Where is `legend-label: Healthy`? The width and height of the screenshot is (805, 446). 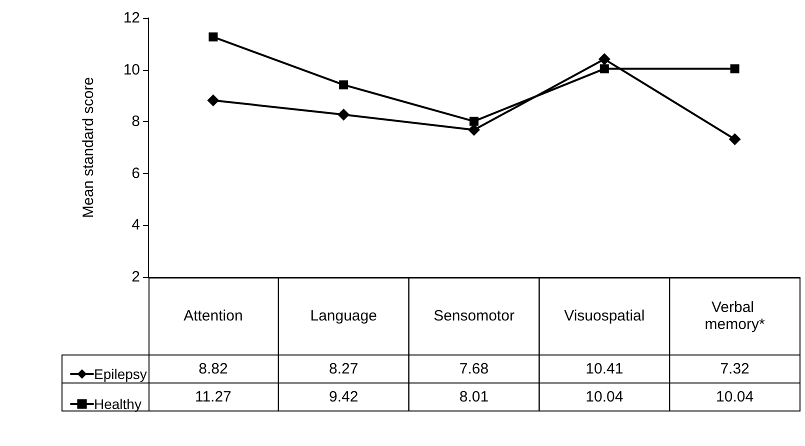 legend-label: Healthy is located at coordinates (118, 404).